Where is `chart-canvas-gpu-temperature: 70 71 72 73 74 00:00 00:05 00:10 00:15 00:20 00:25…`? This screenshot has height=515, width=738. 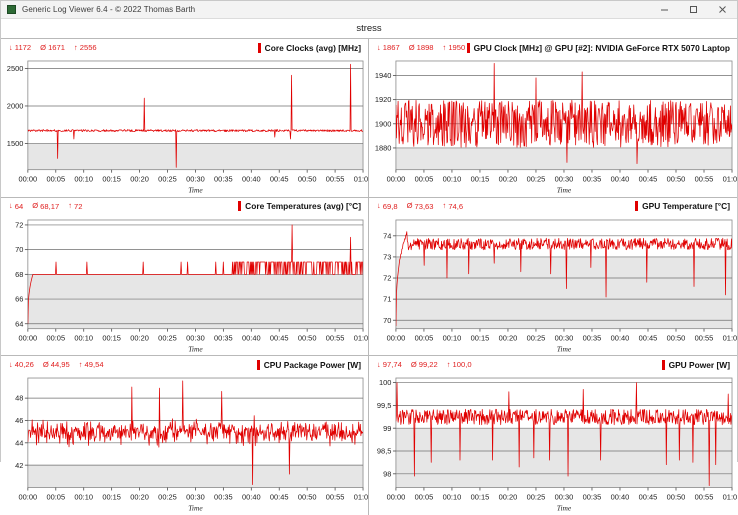 chart-canvas-gpu-temperature: 70 71 72 73 74 00:00 00:05 00:10 00:15 00:20 00:25… is located at coordinates (560, 286).